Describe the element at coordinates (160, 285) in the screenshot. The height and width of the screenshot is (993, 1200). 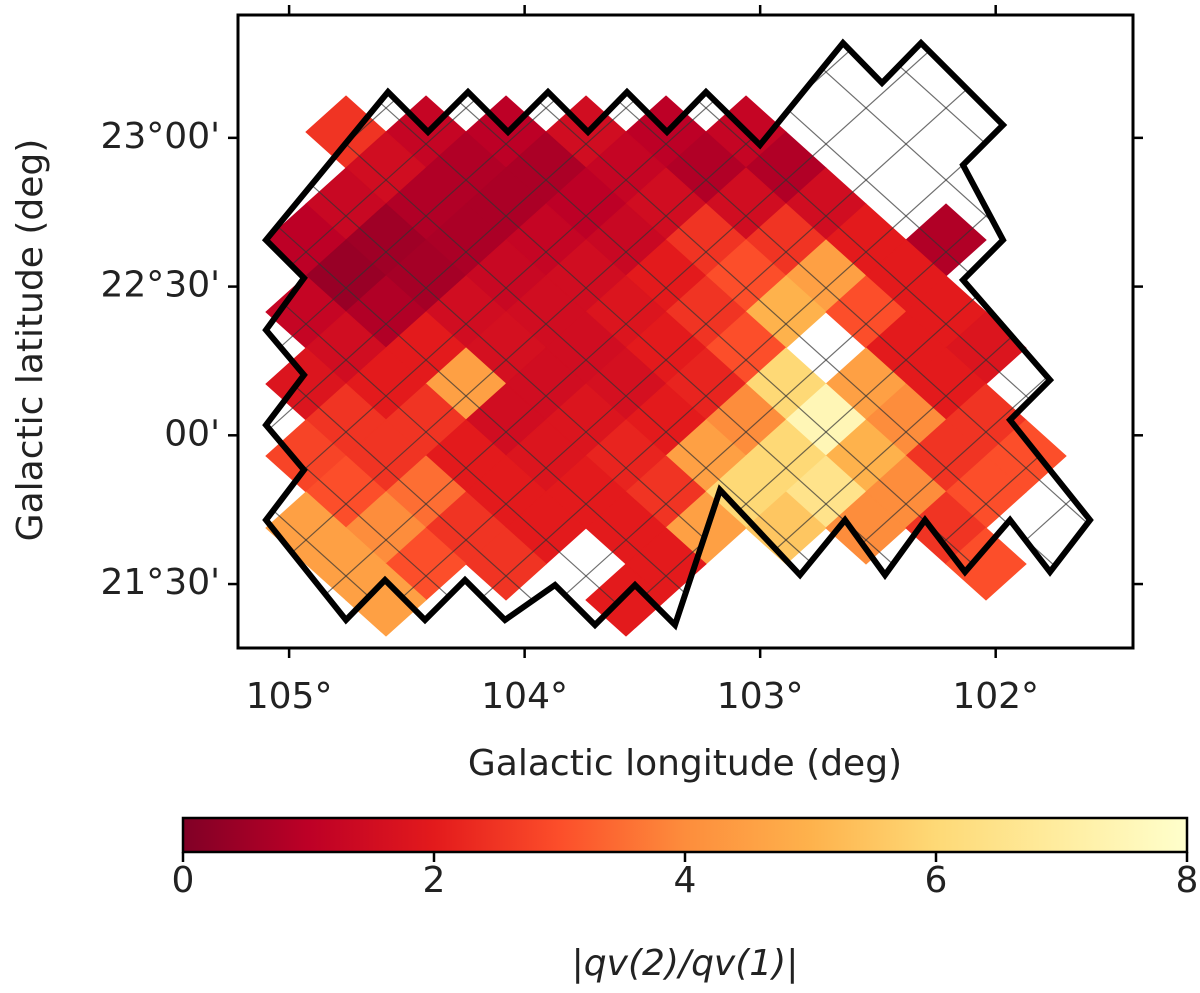
I see `y-tick-label: 22°30'` at that location.